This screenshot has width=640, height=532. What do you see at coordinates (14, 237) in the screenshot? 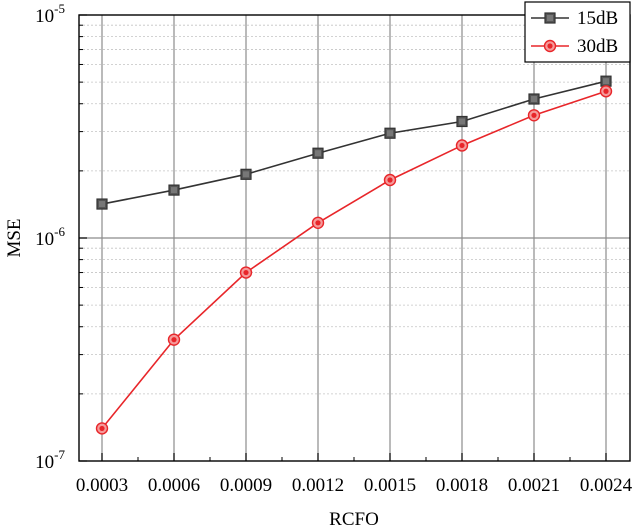
I see `y-axis-title: MSE` at bounding box center [14, 237].